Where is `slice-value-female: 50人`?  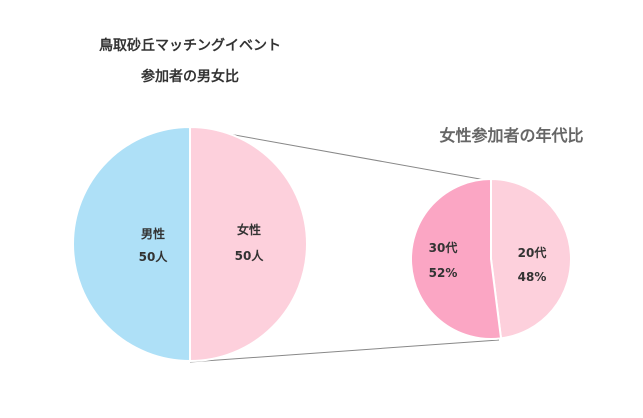
slice-value-female: 50人 is located at coordinates (250, 255).